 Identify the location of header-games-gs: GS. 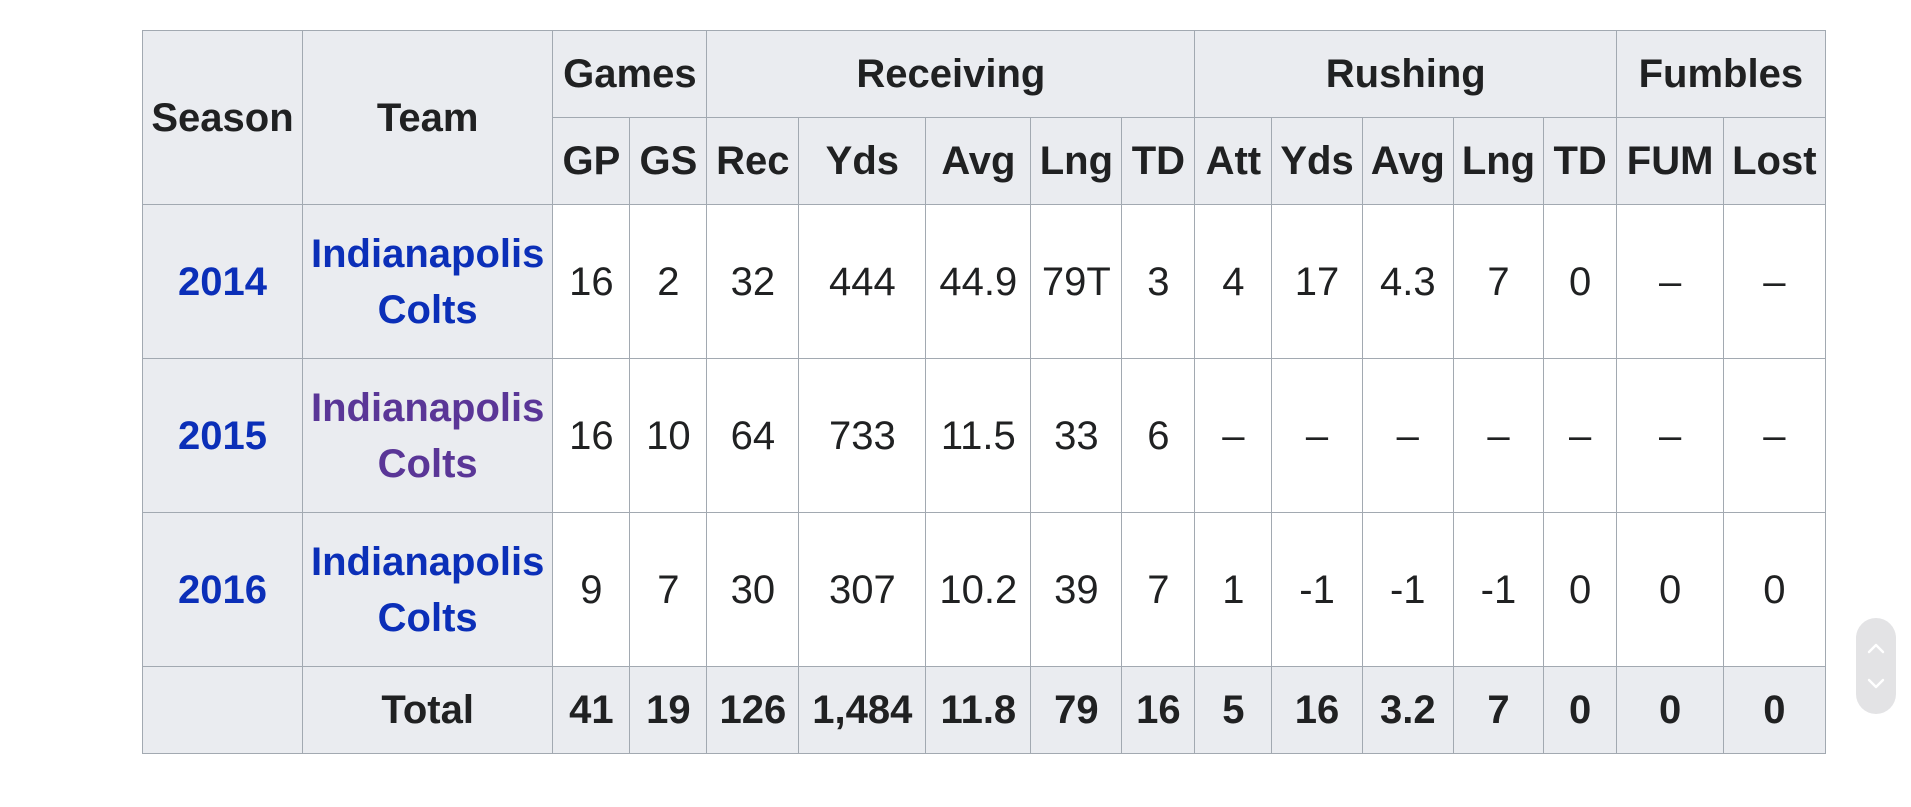
(668, 161).